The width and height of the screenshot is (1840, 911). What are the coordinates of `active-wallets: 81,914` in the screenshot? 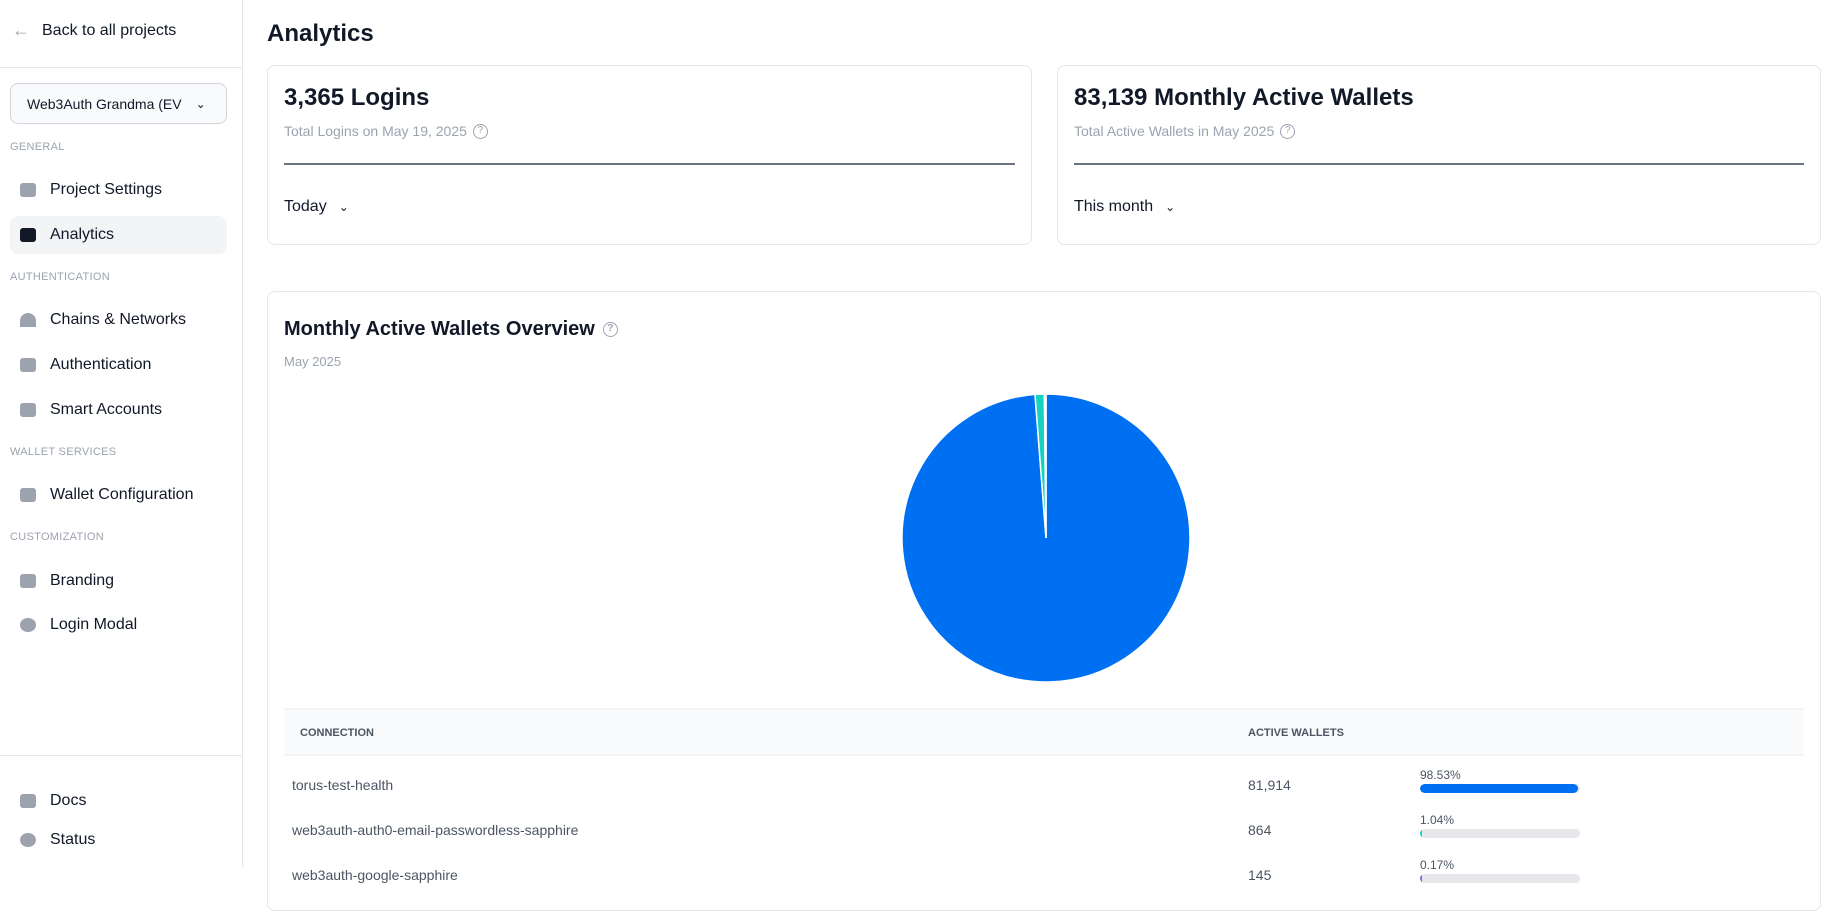 It's located at (1269, 785).